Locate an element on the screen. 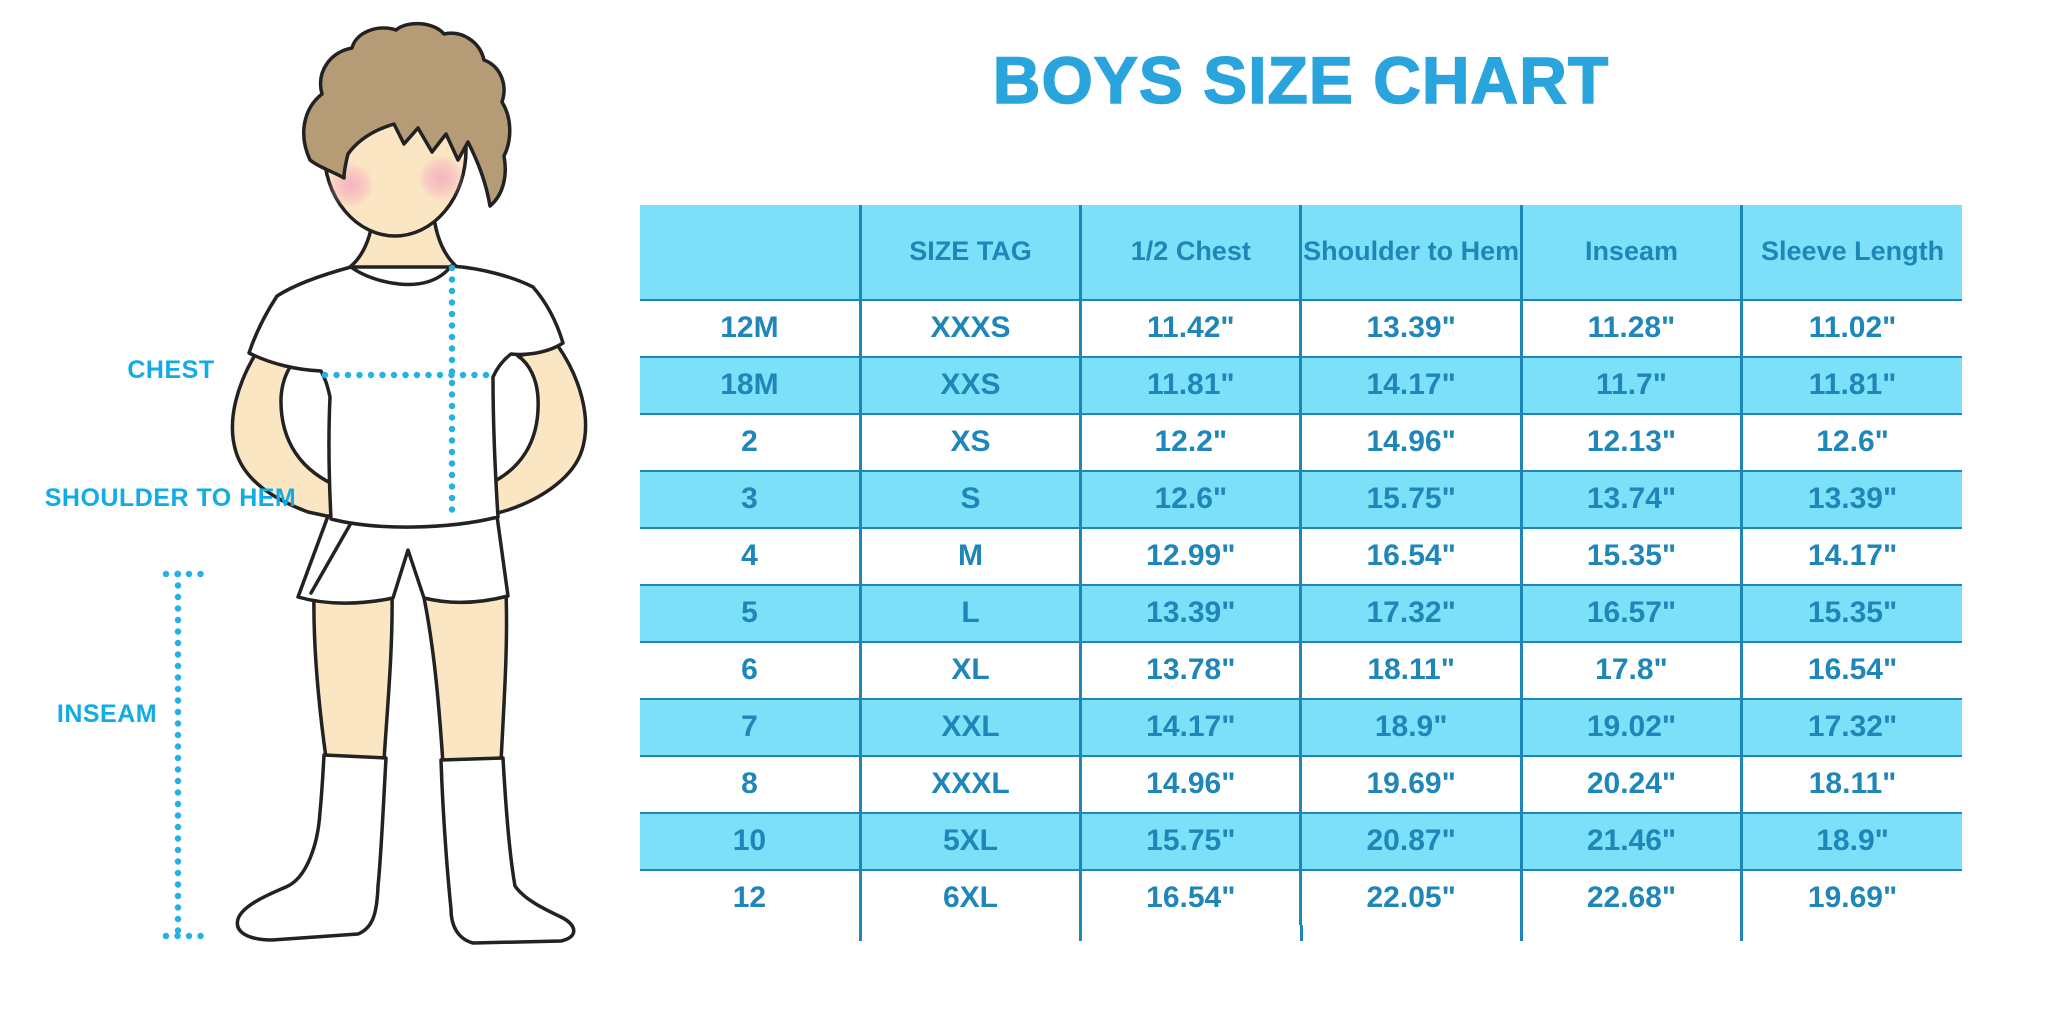 Image resolution: width=2048 pixels, height=1024 pixels. table-cell-size: 10 is located at coordinates (750, 841).